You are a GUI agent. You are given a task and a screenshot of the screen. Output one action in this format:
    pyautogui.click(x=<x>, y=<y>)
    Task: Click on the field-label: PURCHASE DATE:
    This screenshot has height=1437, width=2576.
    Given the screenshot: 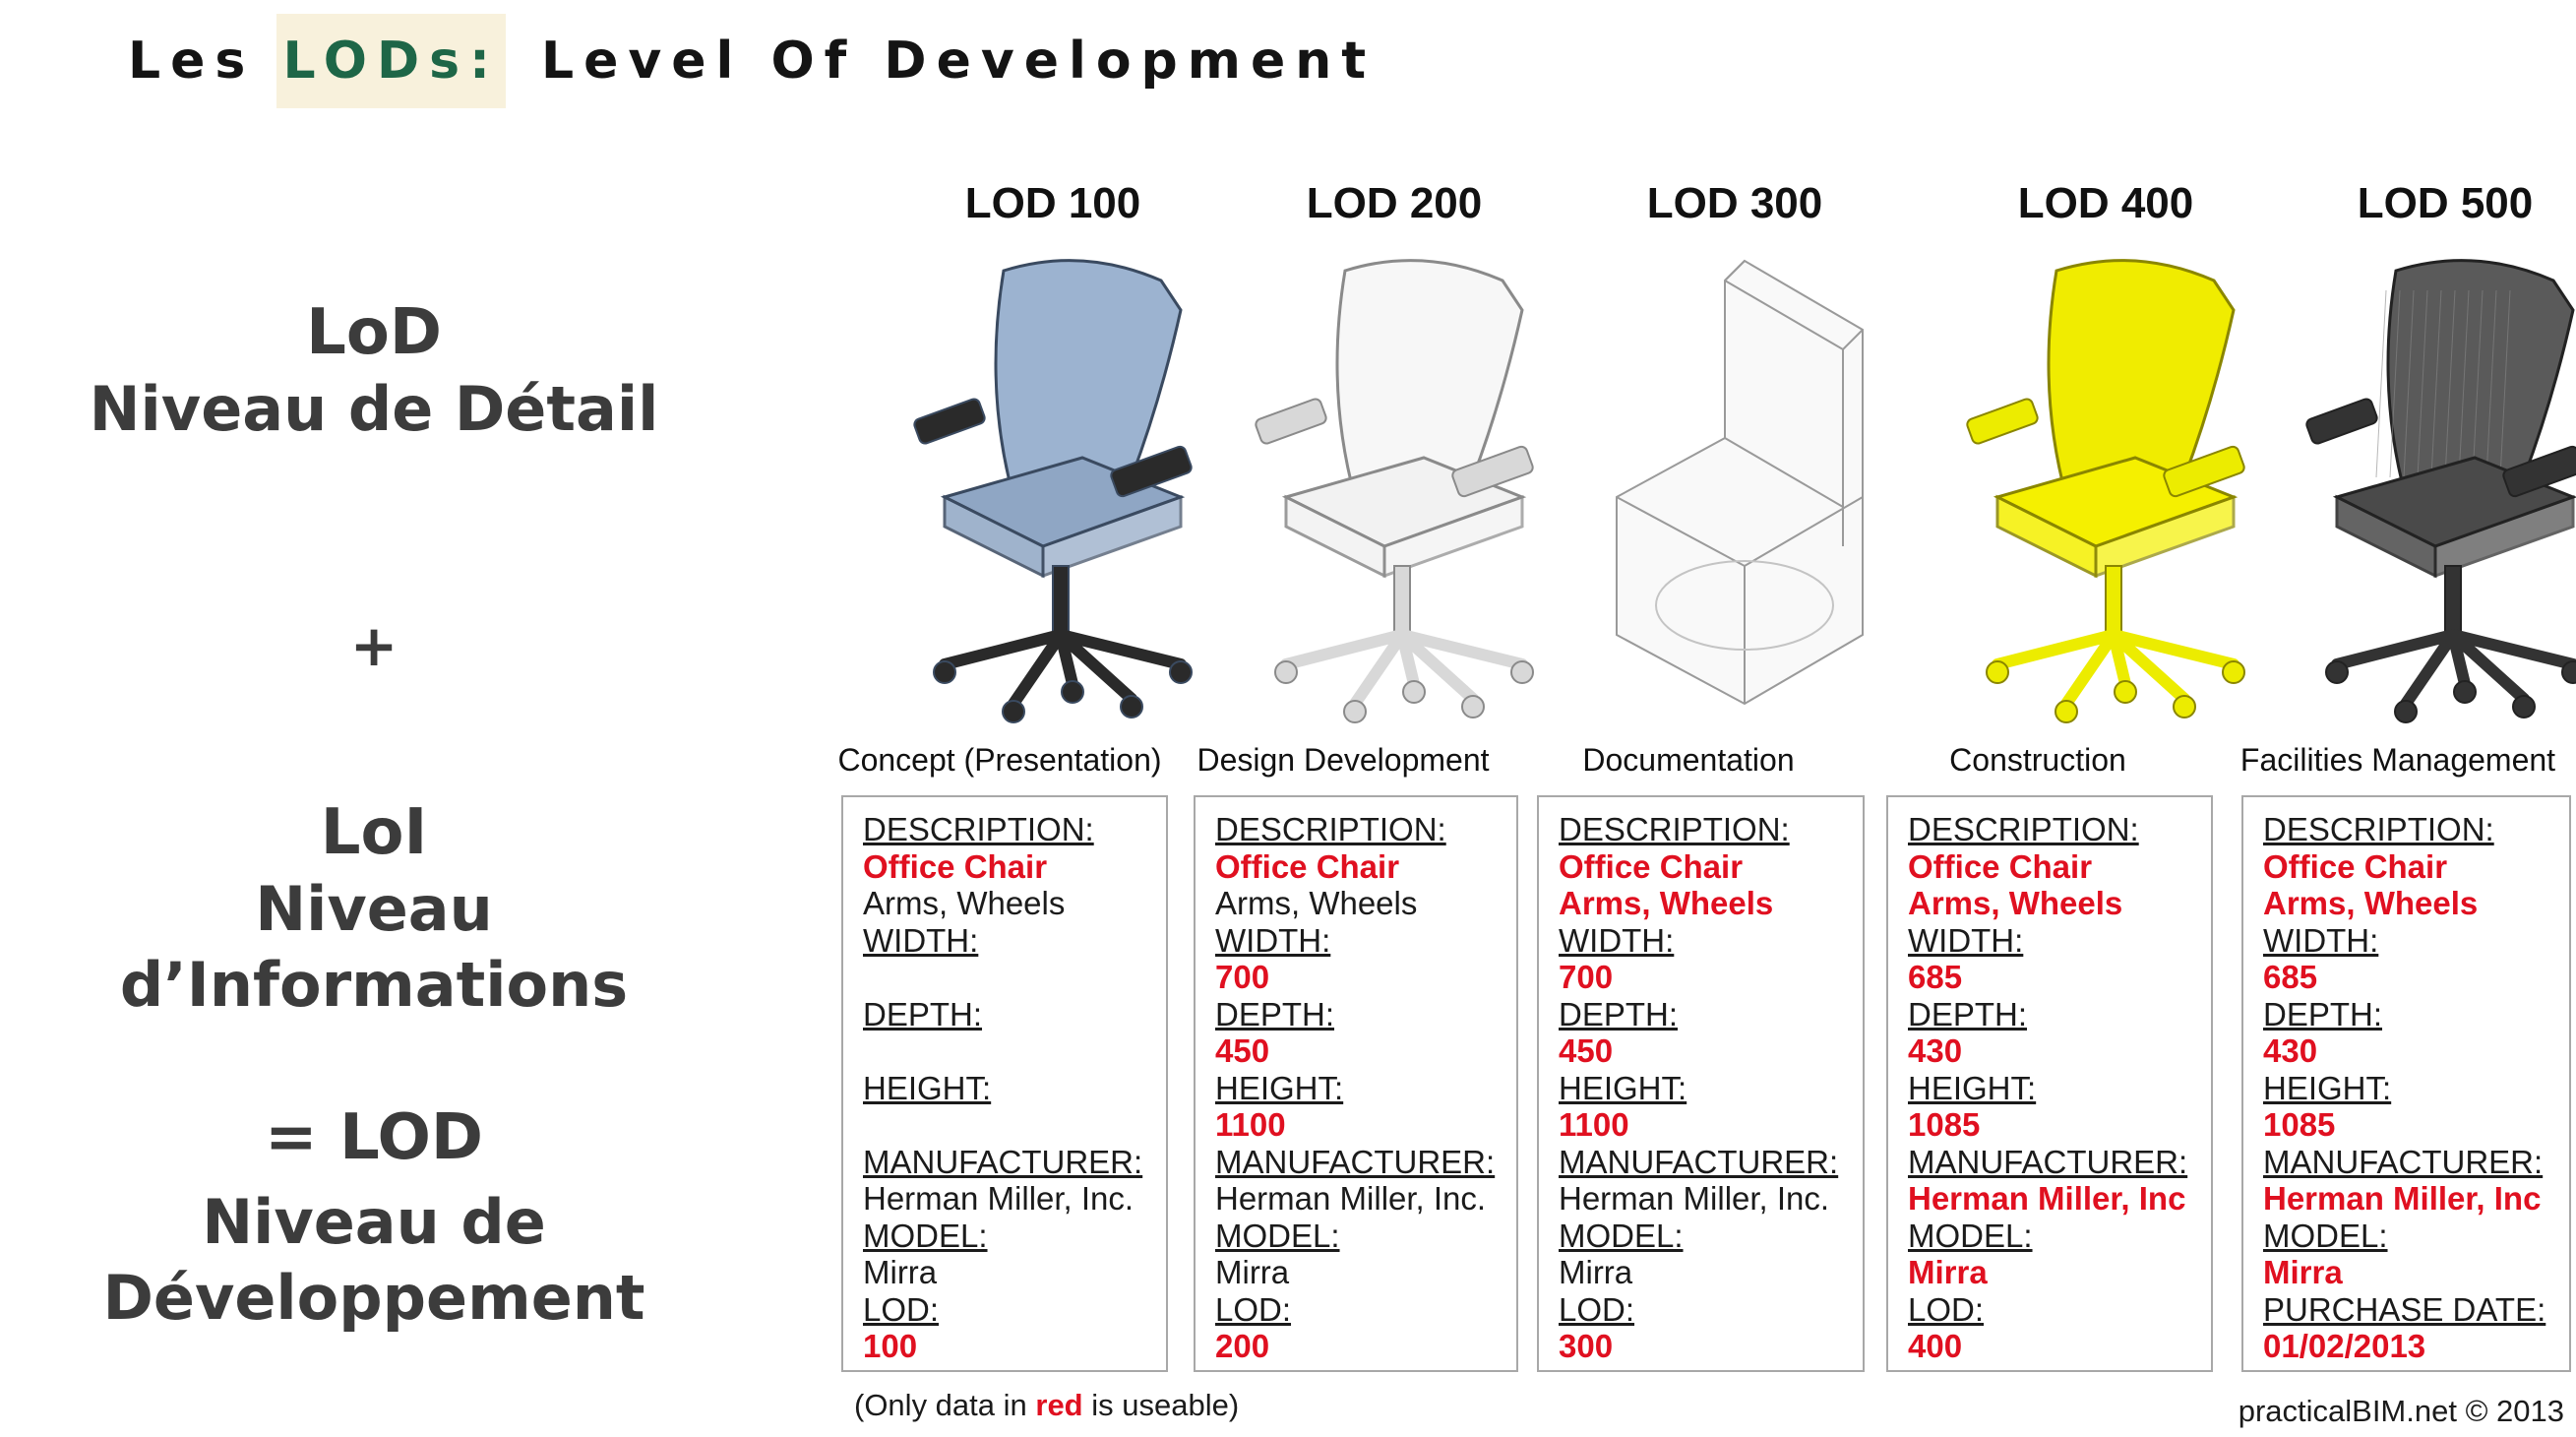 What is the action you would take?
    pyautogui.click(x=2404, y=1309)
    